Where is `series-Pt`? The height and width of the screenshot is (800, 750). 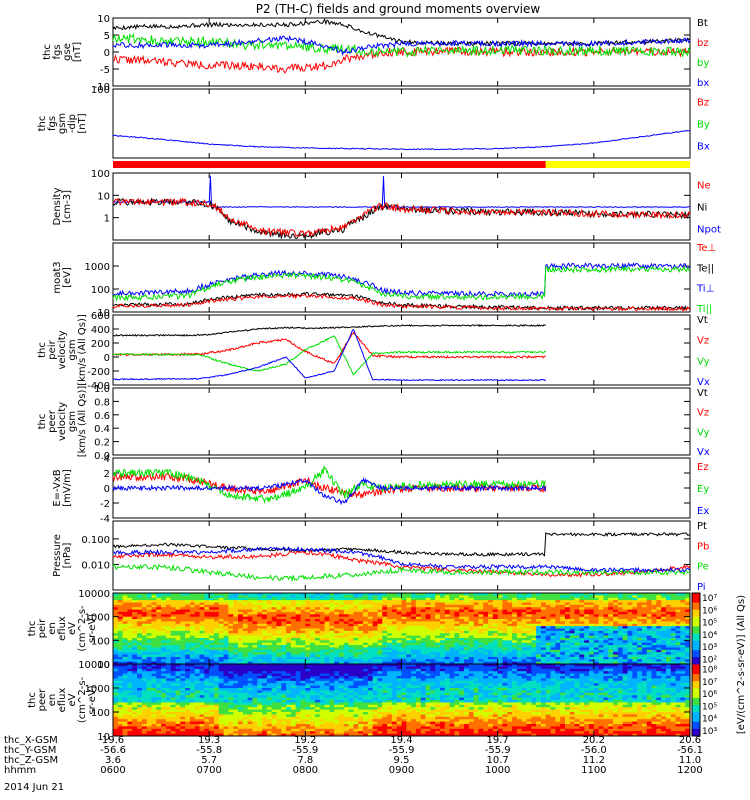 series-Pt is located at coordinates (401, 544).